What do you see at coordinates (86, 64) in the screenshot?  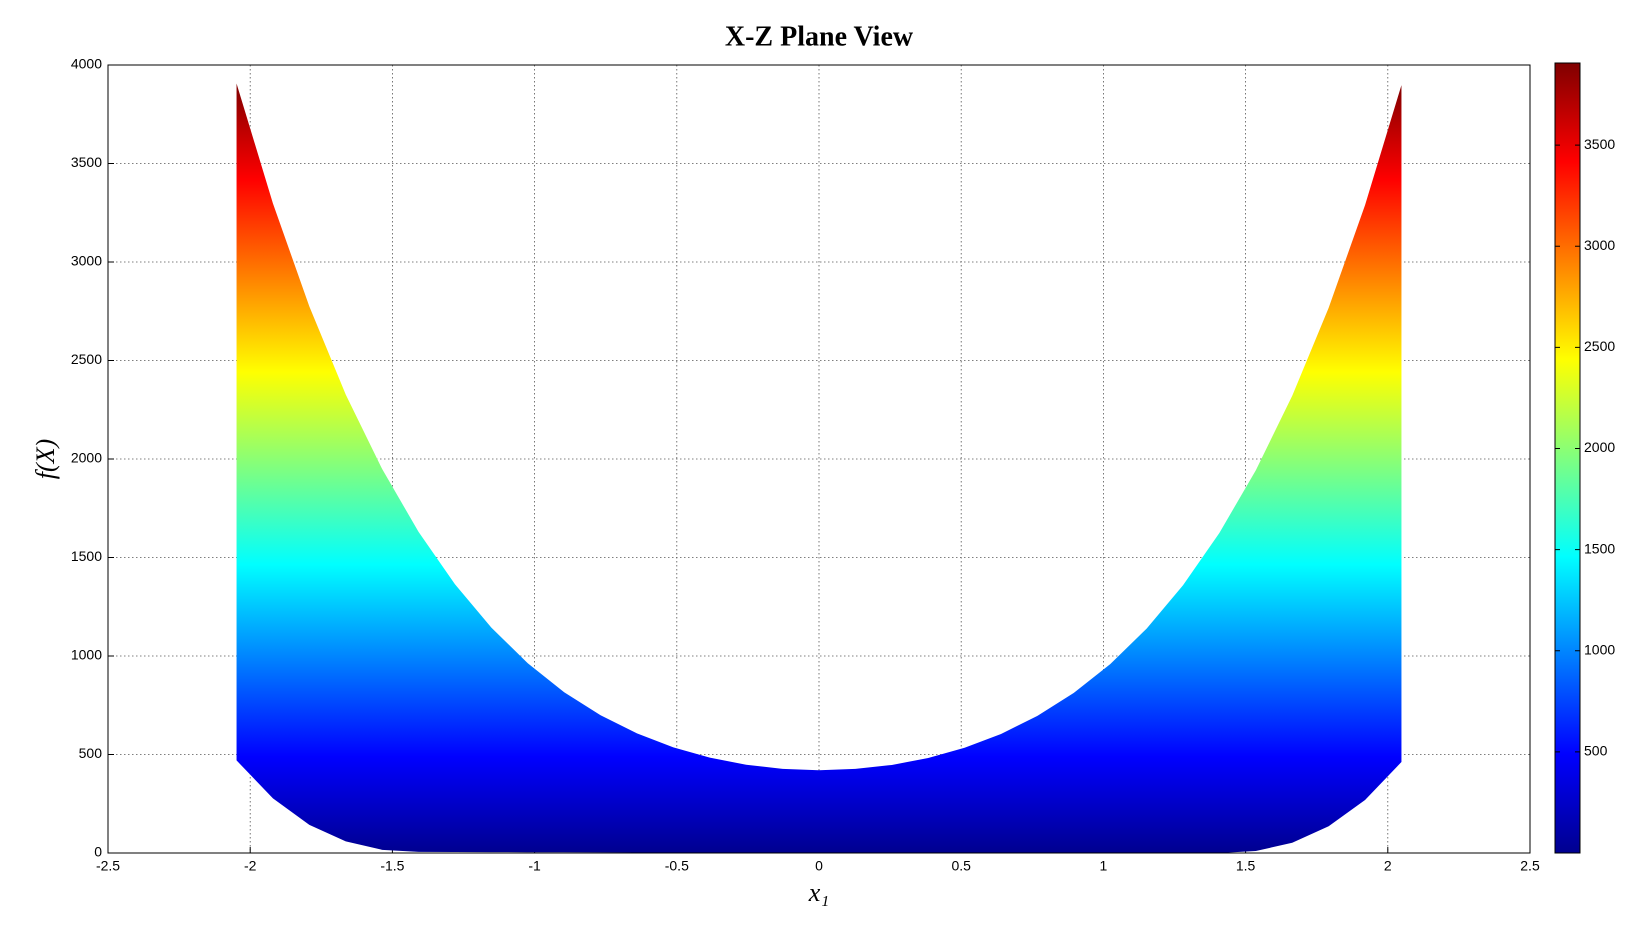 I see `y-tick-label: 4000` at bounding box center [86, 64].